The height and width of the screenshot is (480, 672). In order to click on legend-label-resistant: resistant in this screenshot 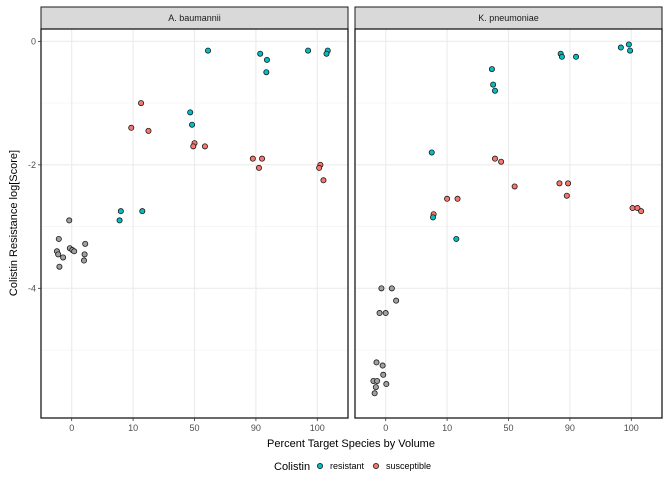, I will do `click(347, 466)`.